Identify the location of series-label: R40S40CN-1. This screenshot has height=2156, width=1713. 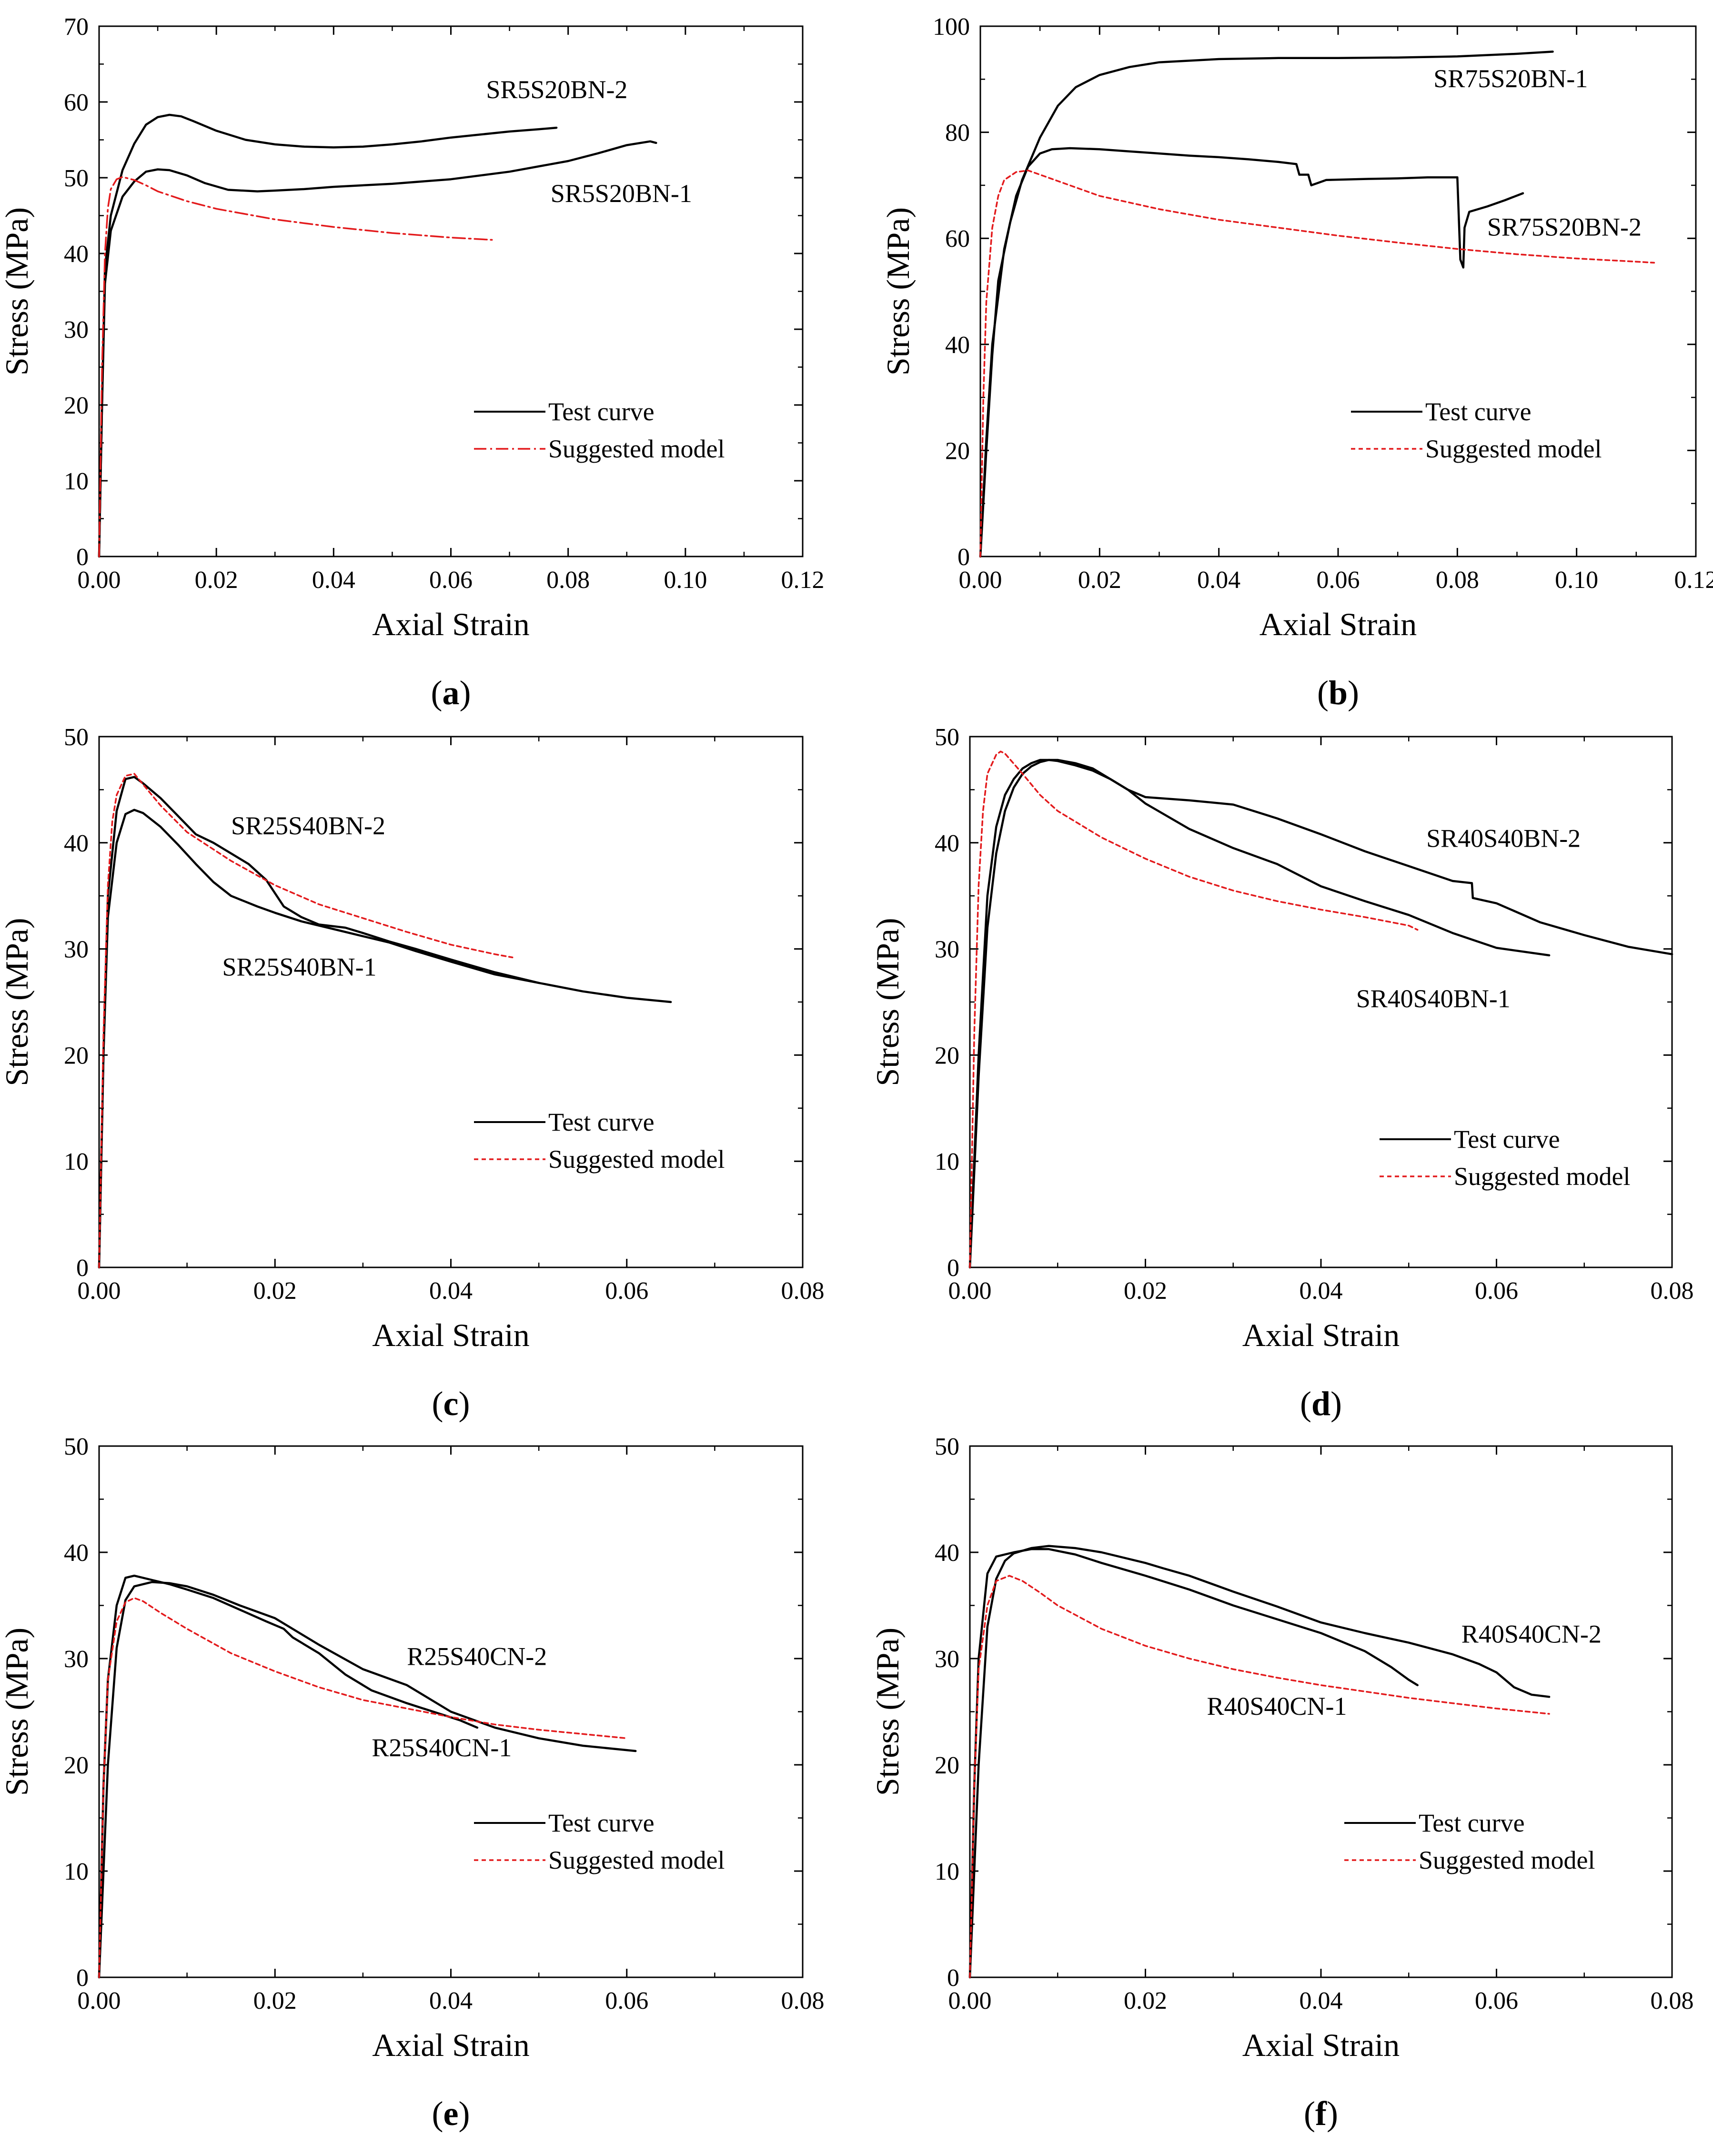
(1277, 1706).